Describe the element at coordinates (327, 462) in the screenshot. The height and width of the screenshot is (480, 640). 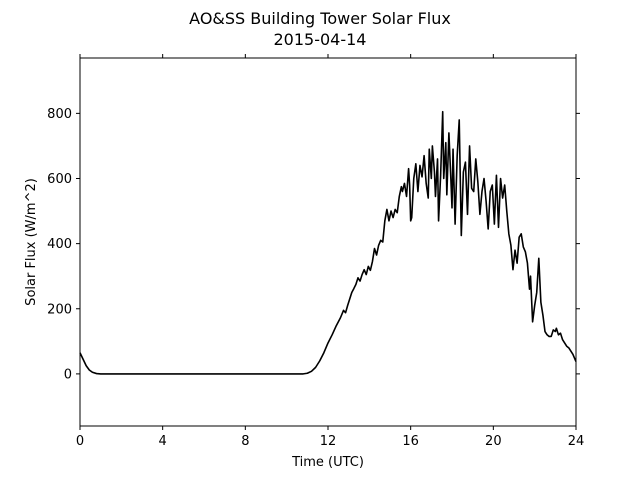
I see `x-axis-label: Time (UTC)` at that location.